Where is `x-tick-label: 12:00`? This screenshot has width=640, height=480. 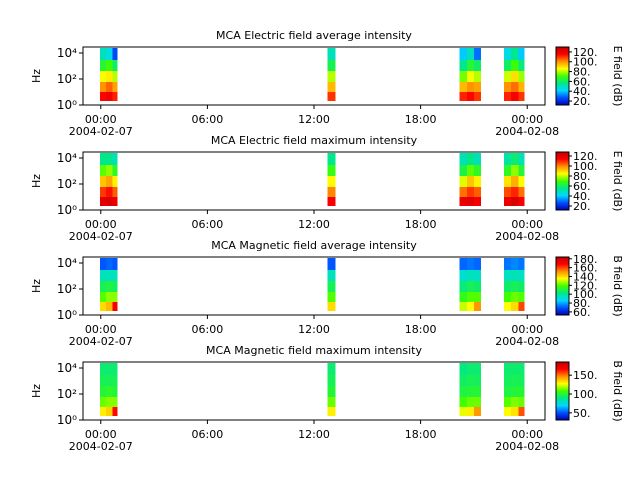
x-tick-label: 12:00 is located at coordinates (314, 224).